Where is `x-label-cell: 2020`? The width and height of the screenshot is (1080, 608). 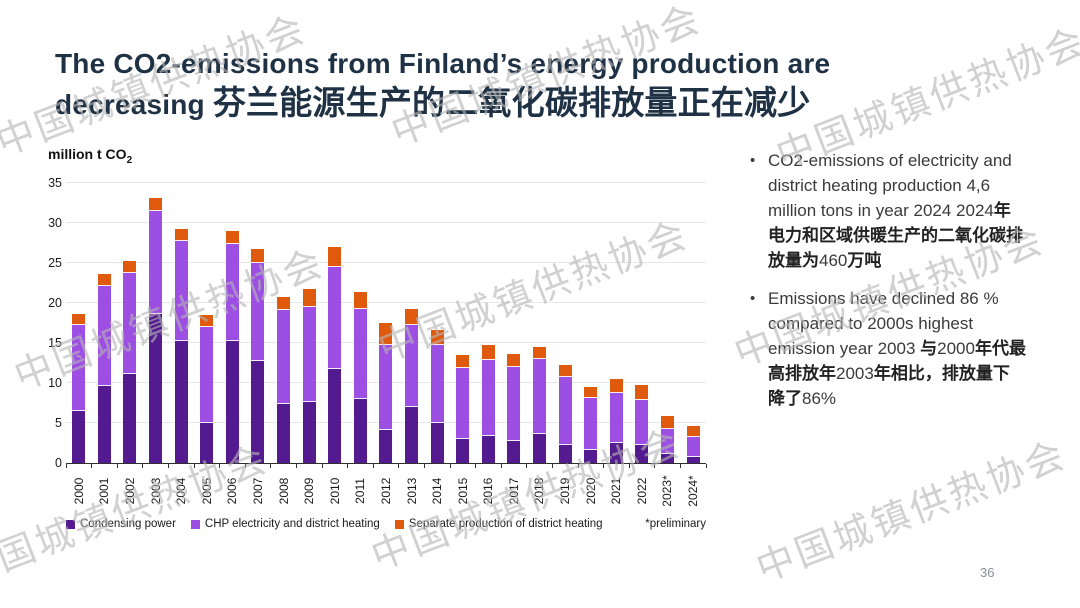
x-label-cell: 2020 is located at coordinates (591, 491).